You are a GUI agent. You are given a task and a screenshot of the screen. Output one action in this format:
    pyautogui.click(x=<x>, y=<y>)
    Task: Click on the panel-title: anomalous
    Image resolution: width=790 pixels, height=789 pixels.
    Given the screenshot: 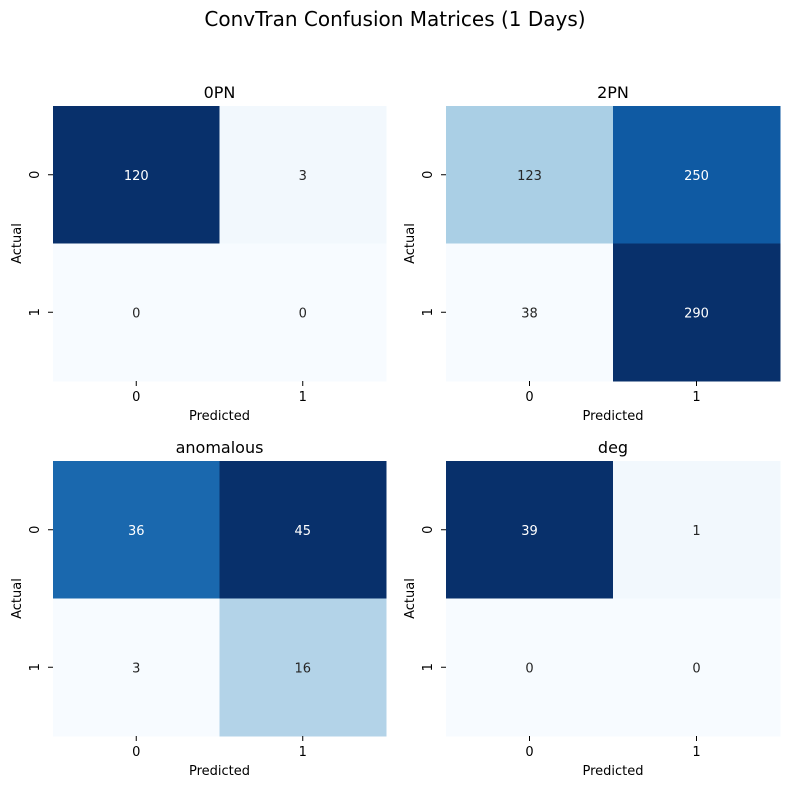 What is the action you would take?
    pyautogui.click(x=220, y=447)
    